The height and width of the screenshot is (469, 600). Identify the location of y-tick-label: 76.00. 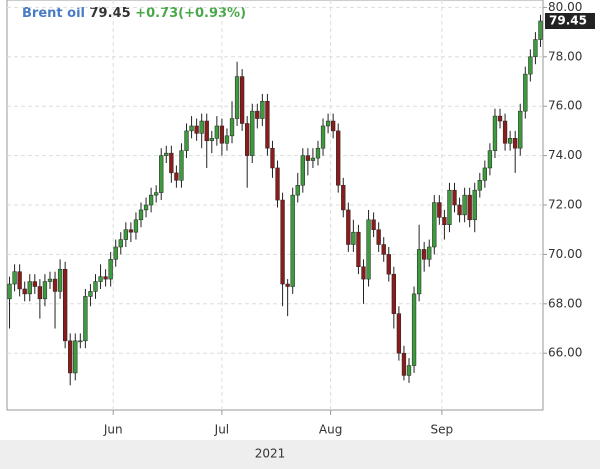
(565, 106).